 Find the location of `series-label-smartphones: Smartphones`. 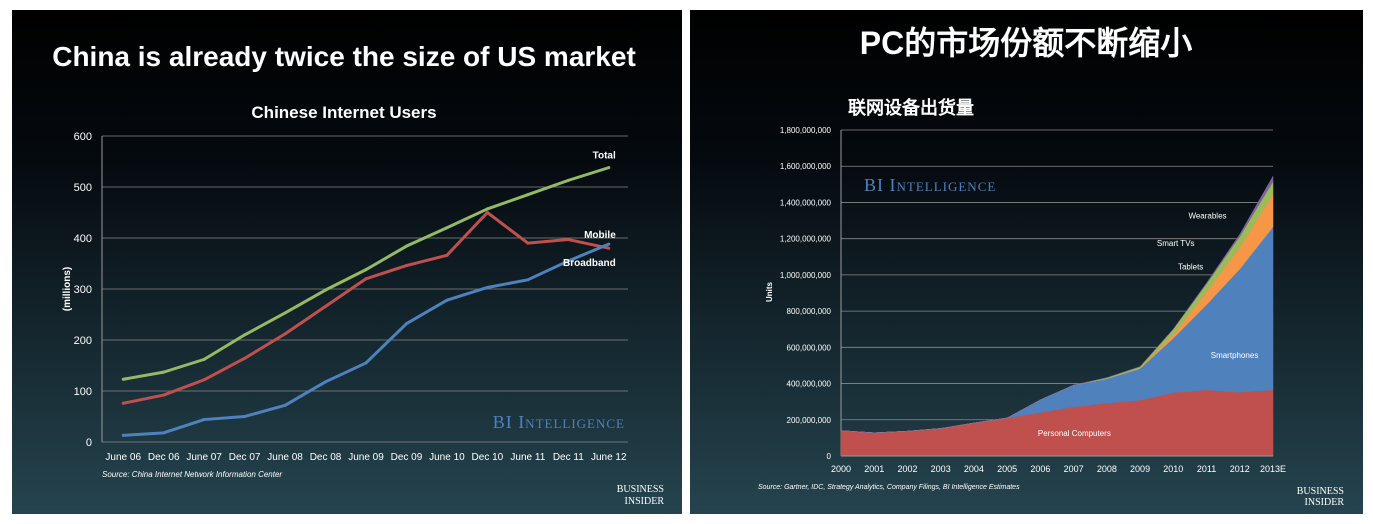

series-label-smartphones: Smartphones is located at coordinates (1235, 355).